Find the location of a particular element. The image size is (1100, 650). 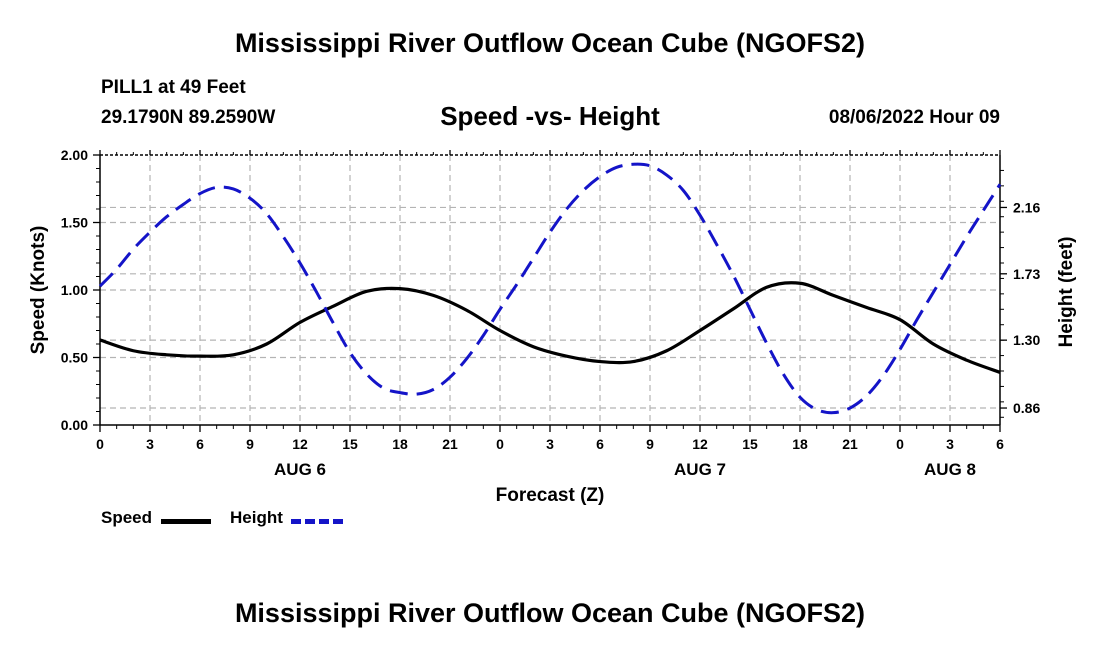

y2-tick-label: 0.86 is located at coordinates (1026, 408).